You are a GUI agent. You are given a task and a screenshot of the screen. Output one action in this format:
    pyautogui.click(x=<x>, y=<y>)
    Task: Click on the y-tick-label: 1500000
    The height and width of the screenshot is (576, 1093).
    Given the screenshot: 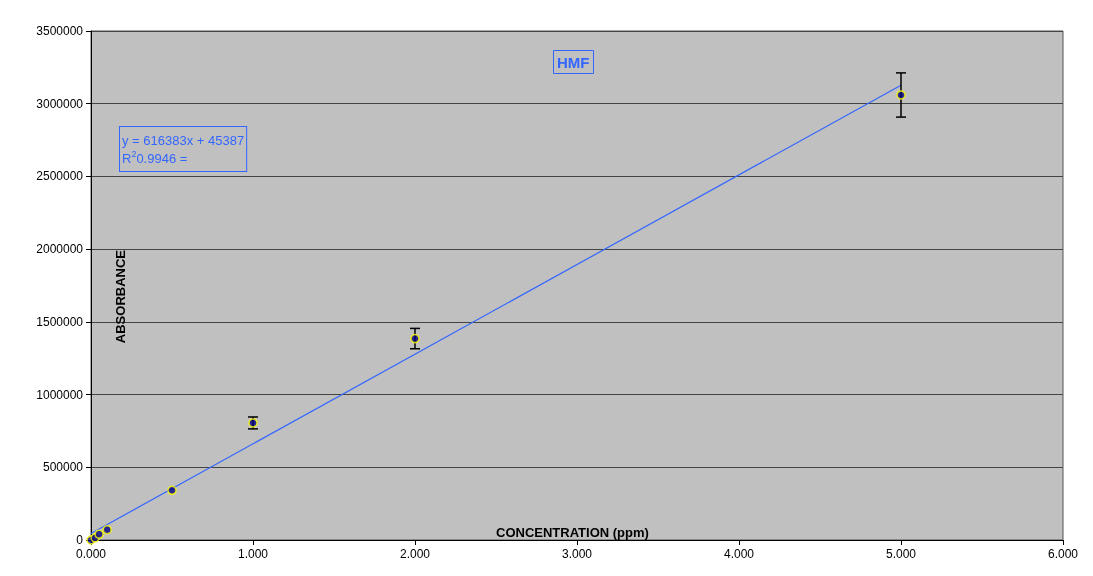 What is the action you would take?
    pyautogui.click(x=60, y=321)
    